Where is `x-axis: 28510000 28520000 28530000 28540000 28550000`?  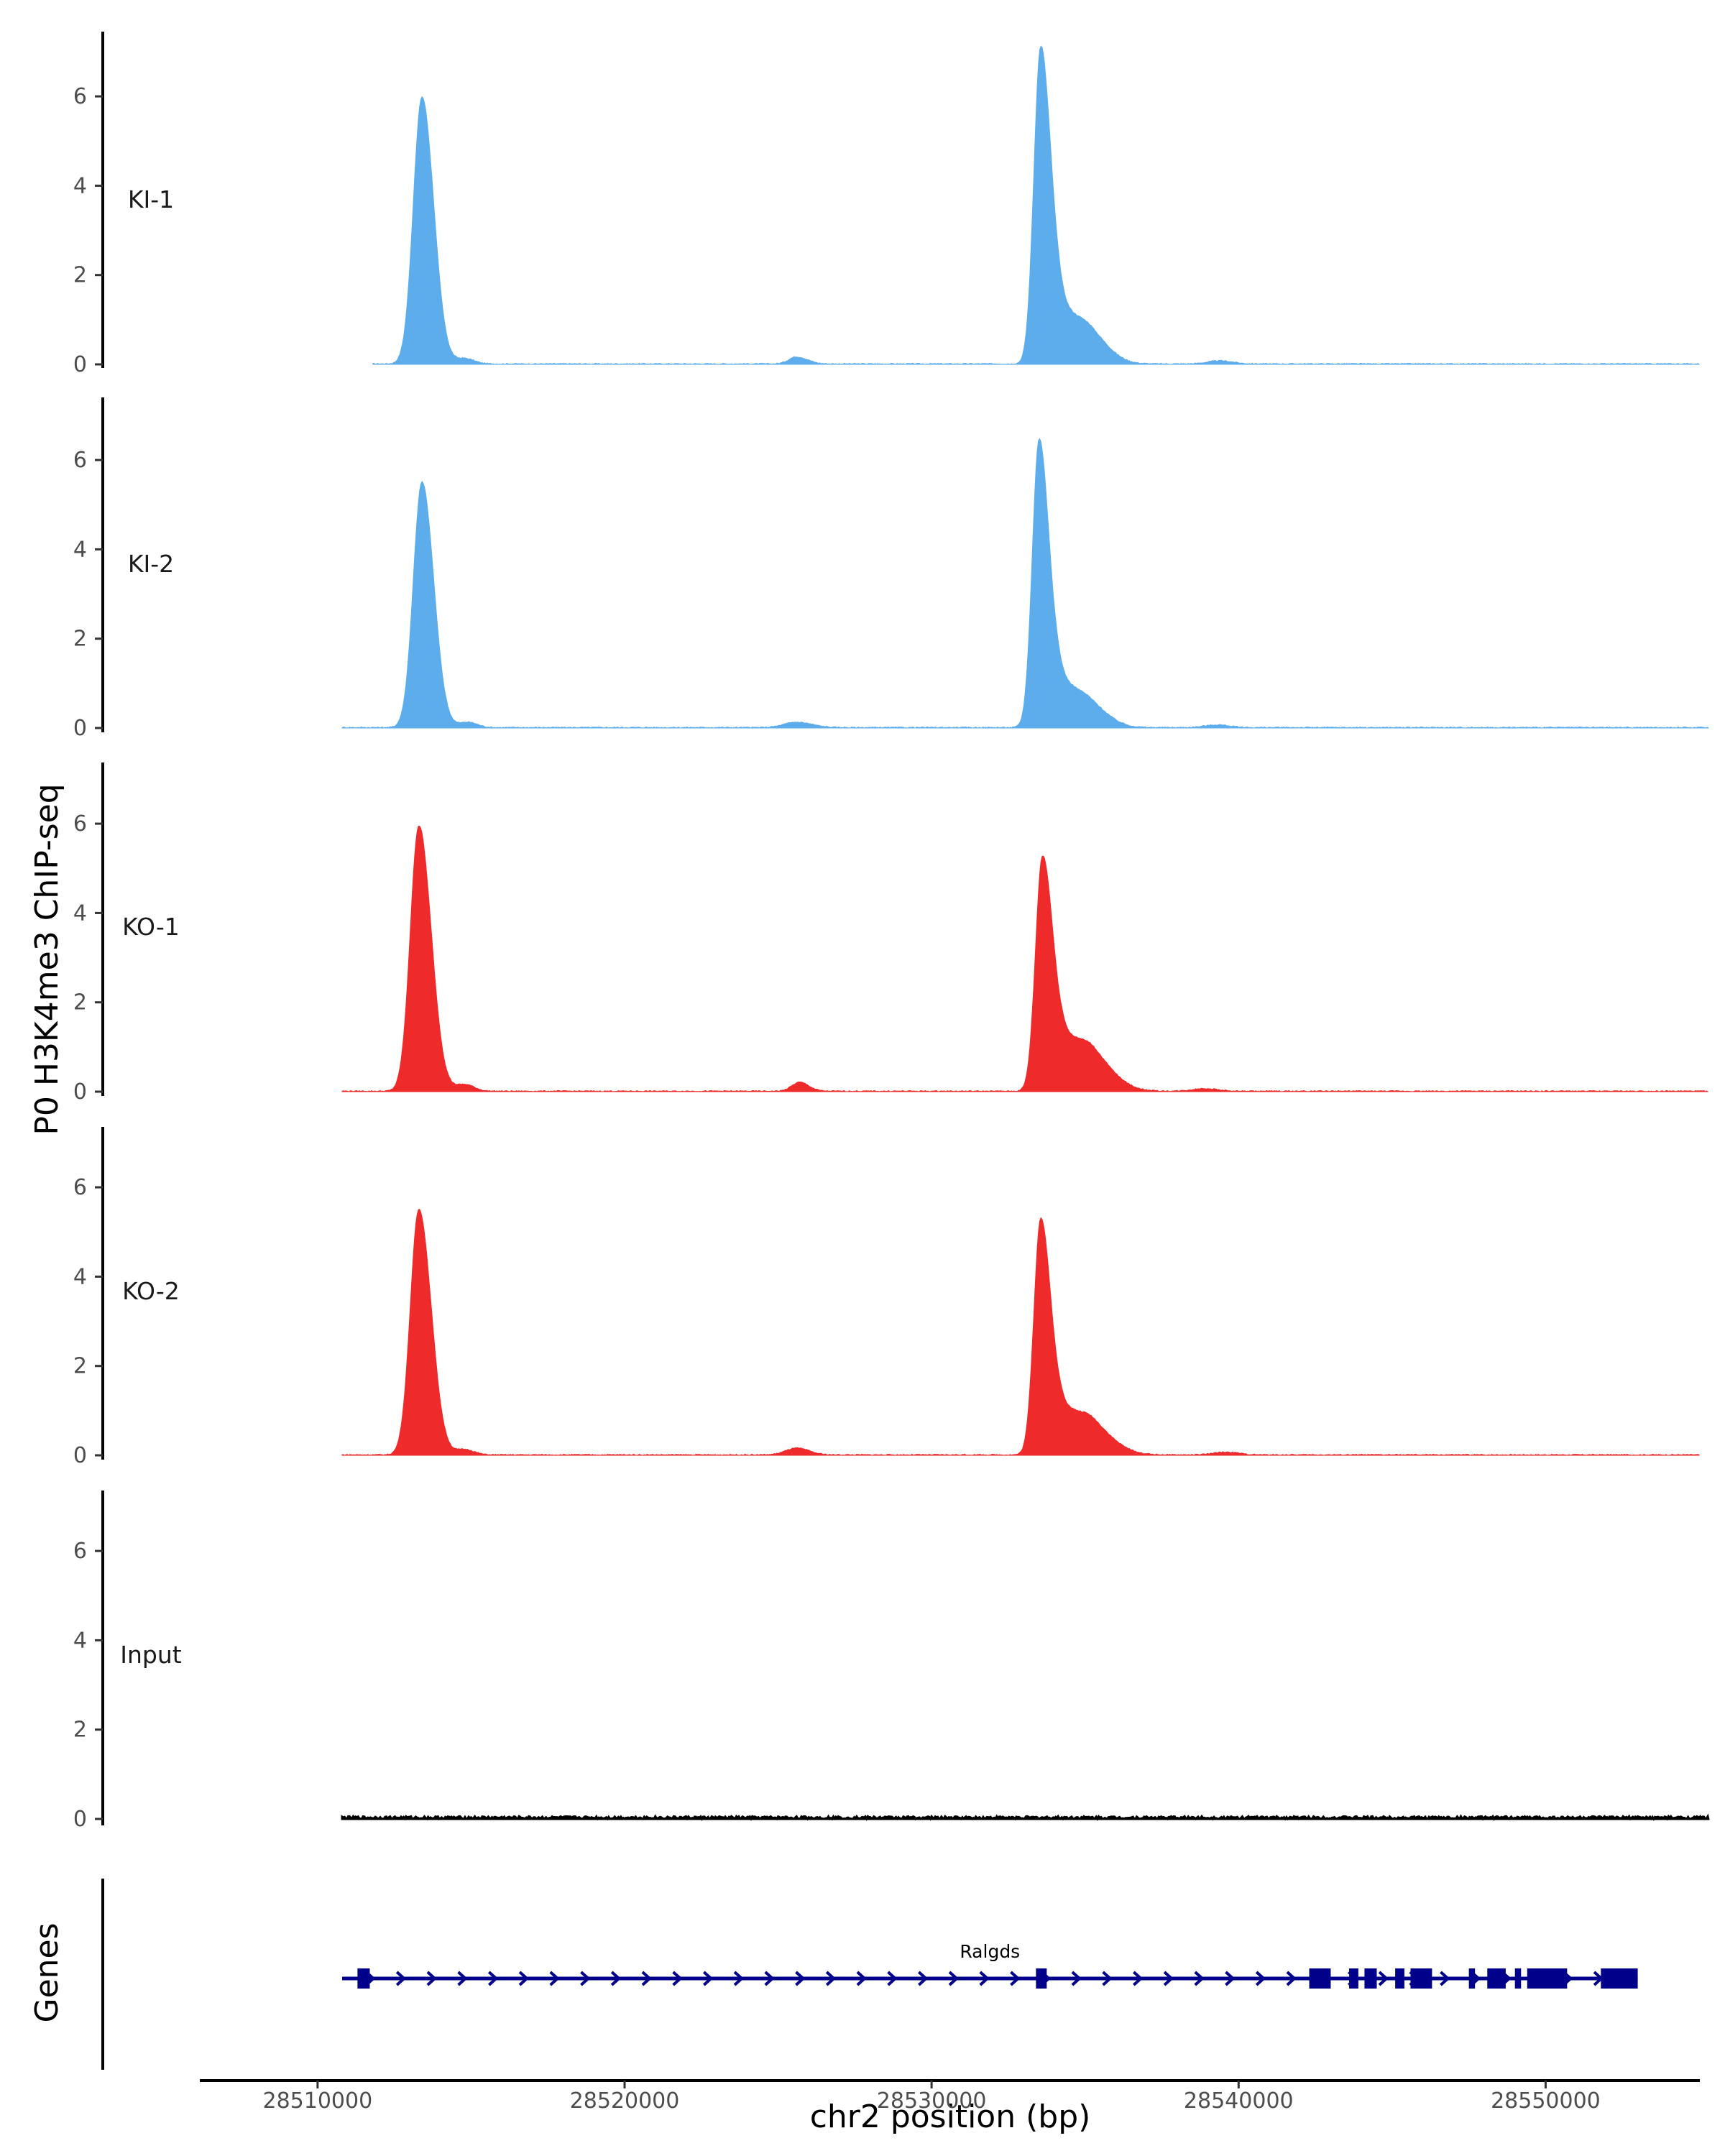 x-axis: 28510000 28520000 28530000 28540000 28550000 is located at coordinates (950, 2096).